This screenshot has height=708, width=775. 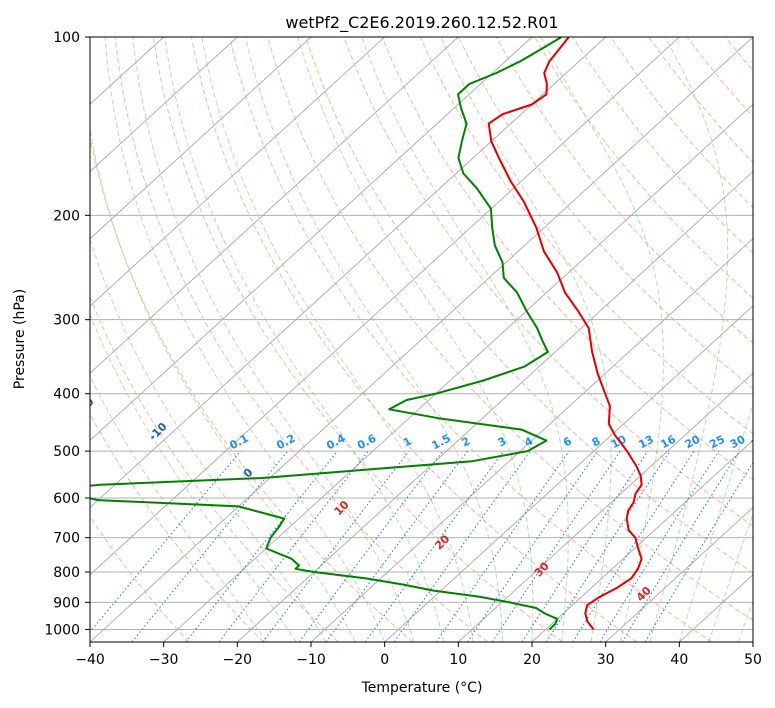 What do you see at coordinates (84, 406) in the screenshot?
I see `dry-adiabat-label: -20` at bounding box center [84, 406].